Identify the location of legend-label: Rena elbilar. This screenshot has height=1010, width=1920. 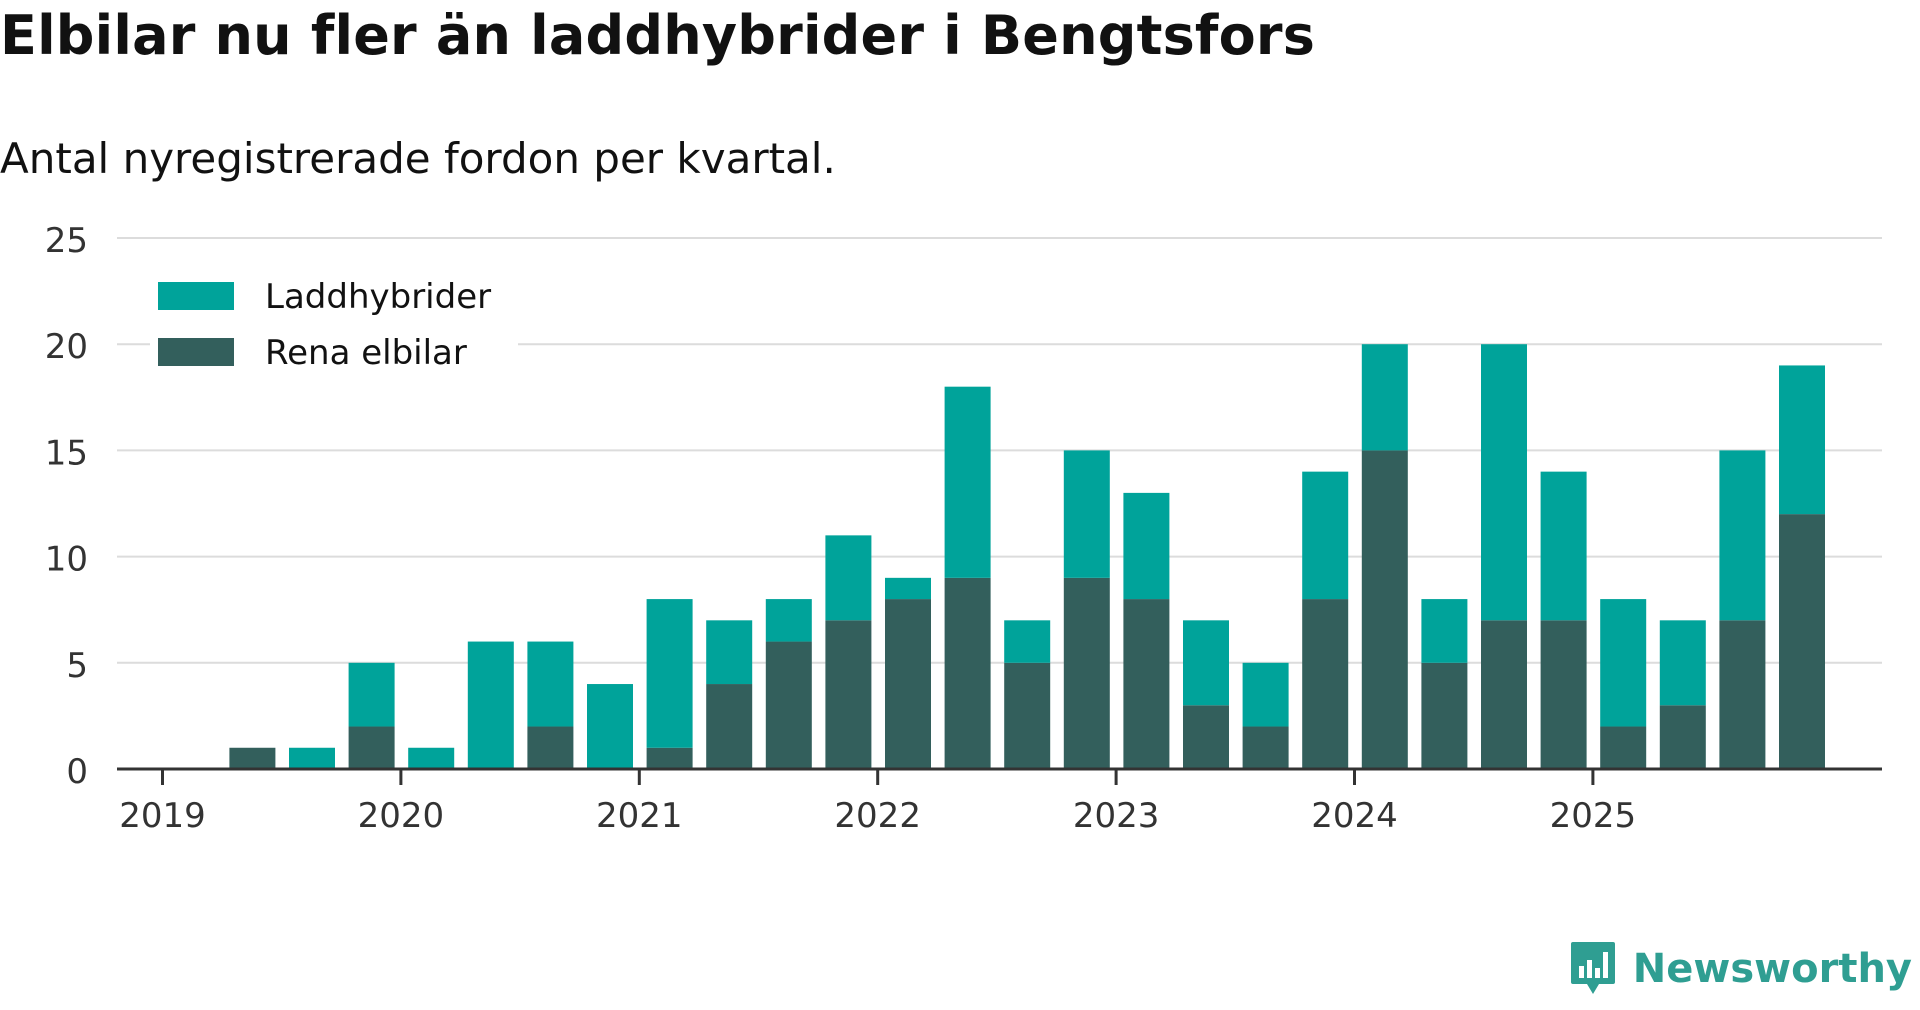
(366, 353).